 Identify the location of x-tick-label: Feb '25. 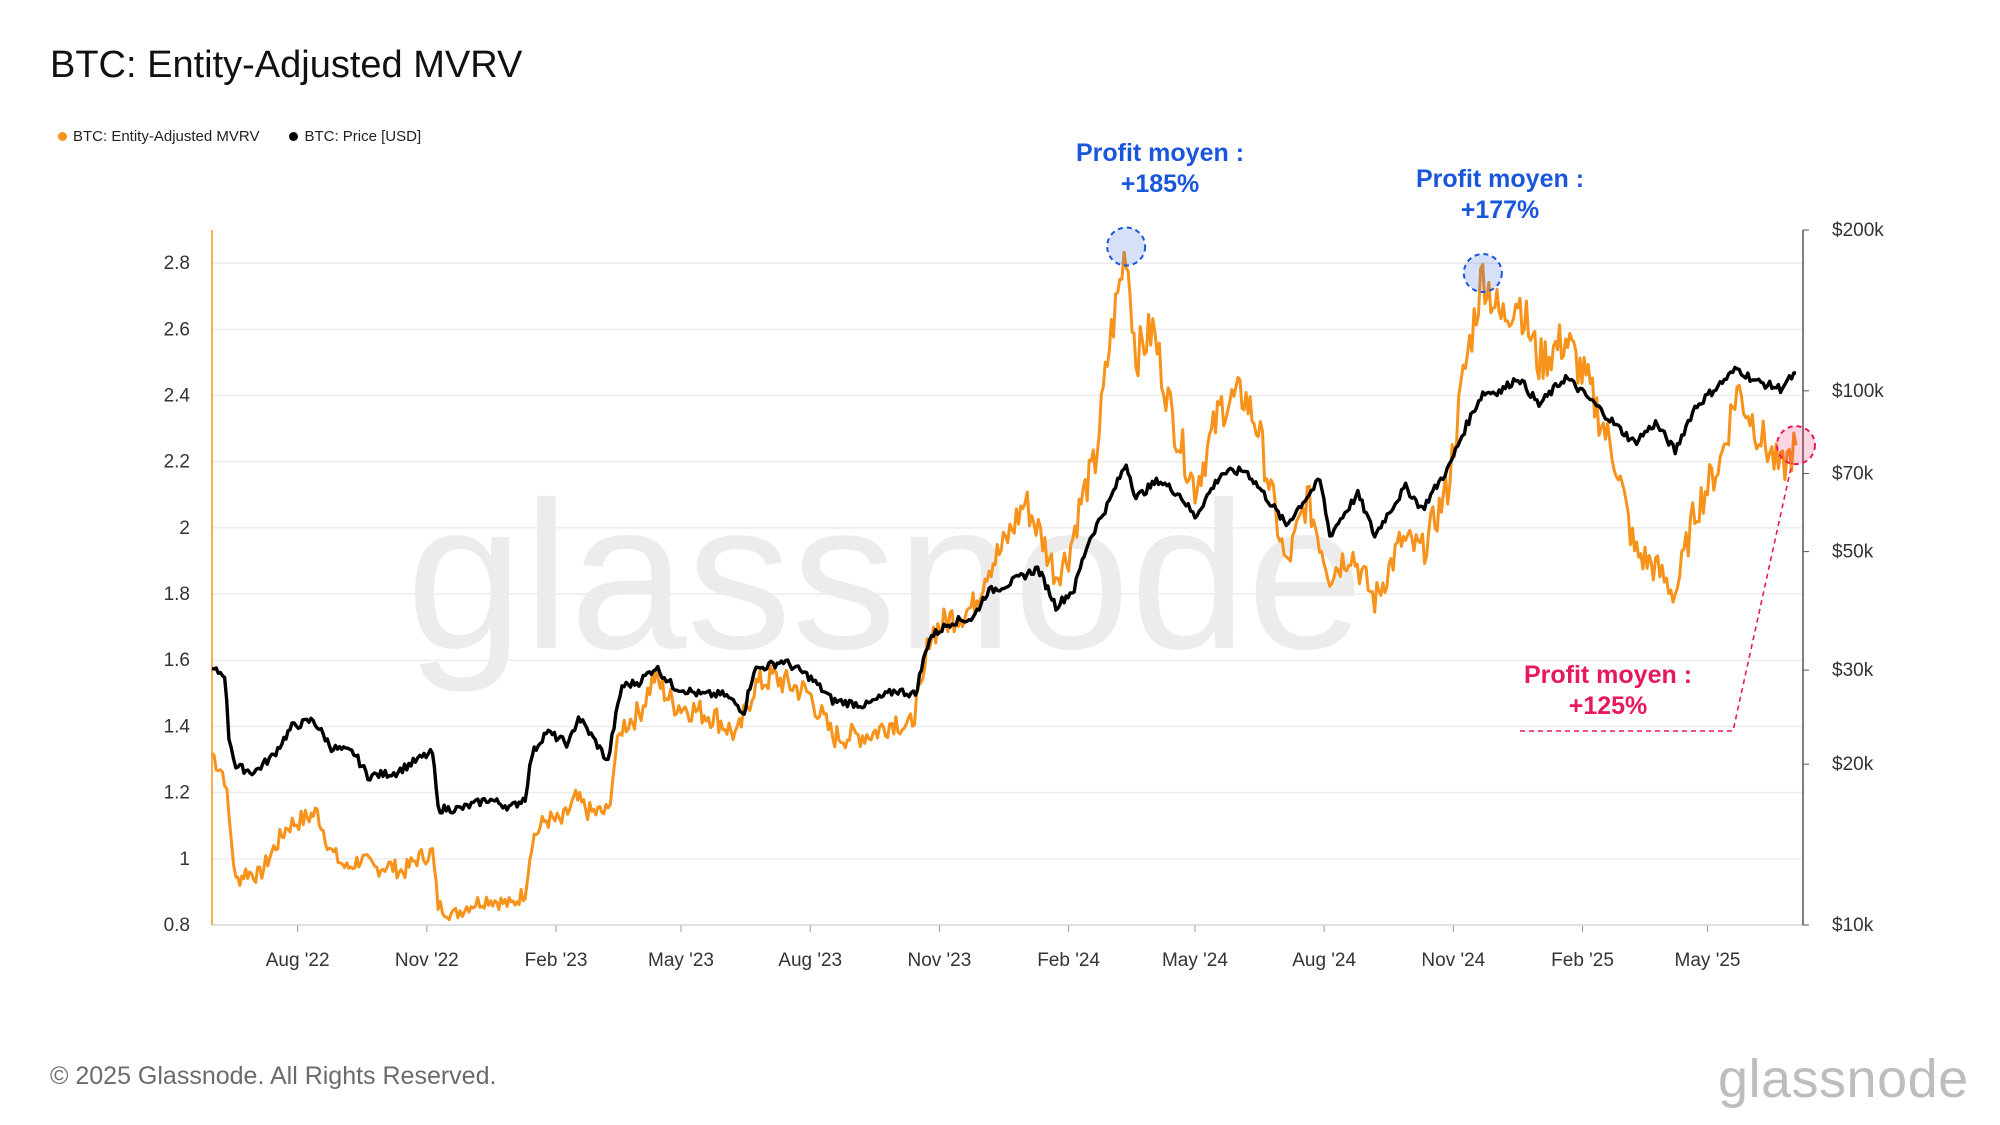
(1582, 960).